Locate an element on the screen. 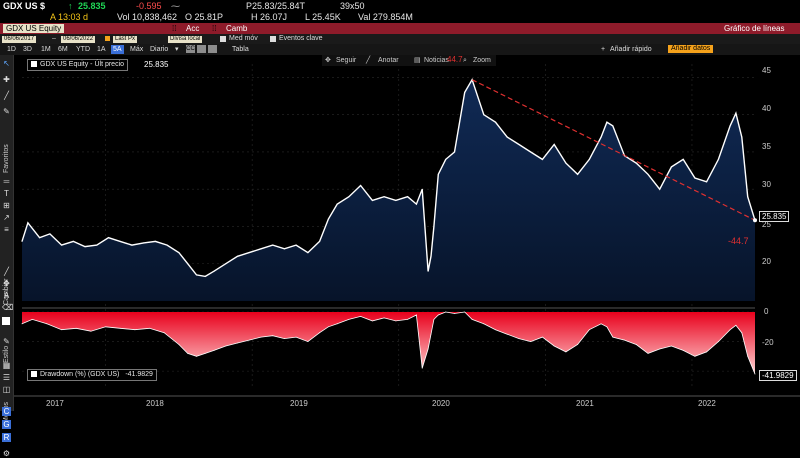 Image resolution: width=800 pixels, height=458 pixels. key-events-toggle: Eventos clave is located at coordinates (301, 38).